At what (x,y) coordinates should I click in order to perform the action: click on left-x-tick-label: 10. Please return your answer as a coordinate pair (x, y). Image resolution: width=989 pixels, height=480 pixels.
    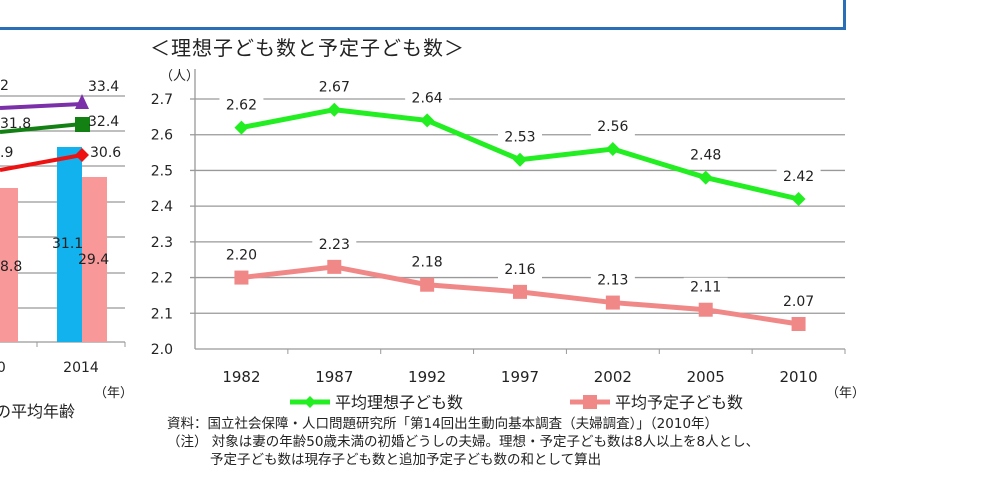
    Looking at the image, I should click on (3, 368).